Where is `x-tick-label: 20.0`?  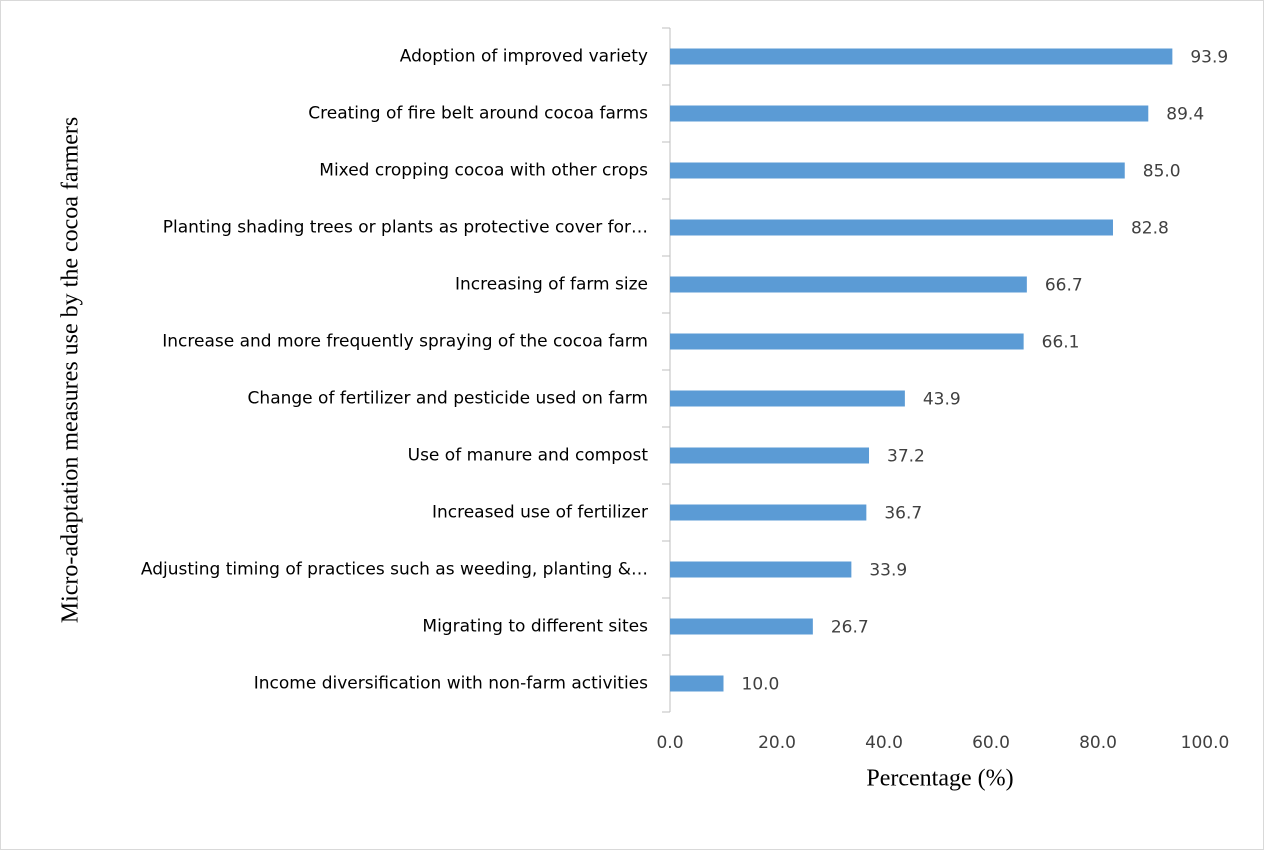
x-tick-label: 20.0 is located at coordinates (777, 743).